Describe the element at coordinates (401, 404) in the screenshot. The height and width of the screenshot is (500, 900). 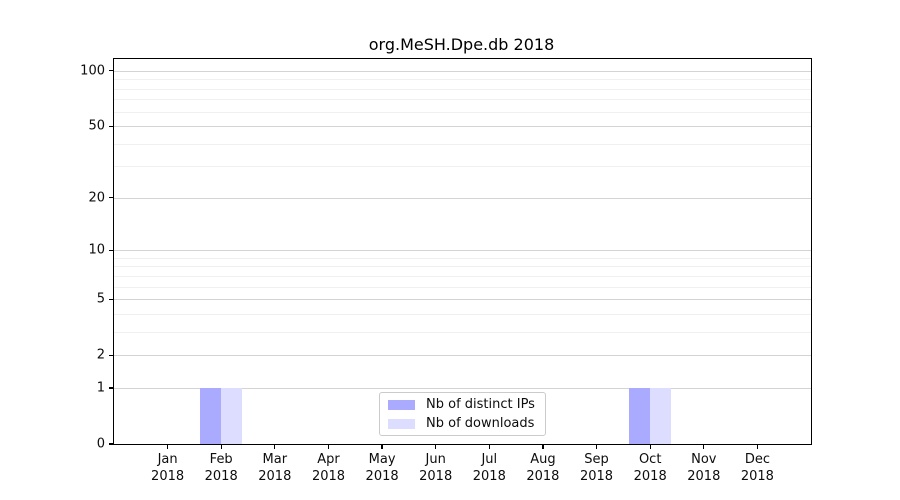
I see `legend-swatch-distinct-ips` at that location.